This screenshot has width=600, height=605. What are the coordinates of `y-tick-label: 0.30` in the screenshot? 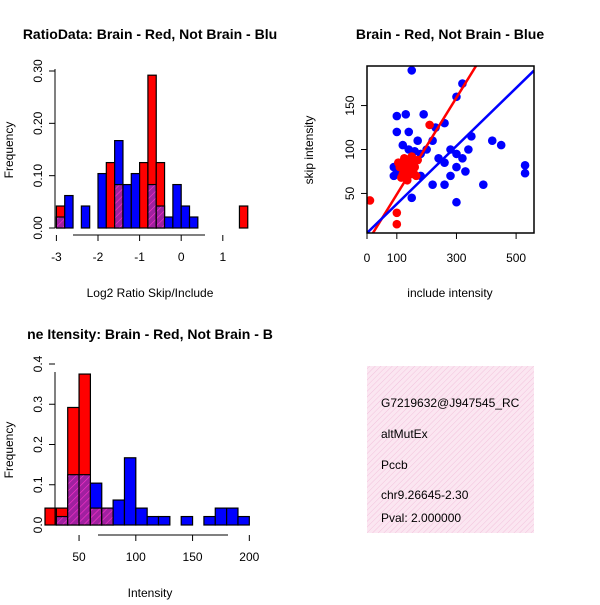 It's located at (38, 71).